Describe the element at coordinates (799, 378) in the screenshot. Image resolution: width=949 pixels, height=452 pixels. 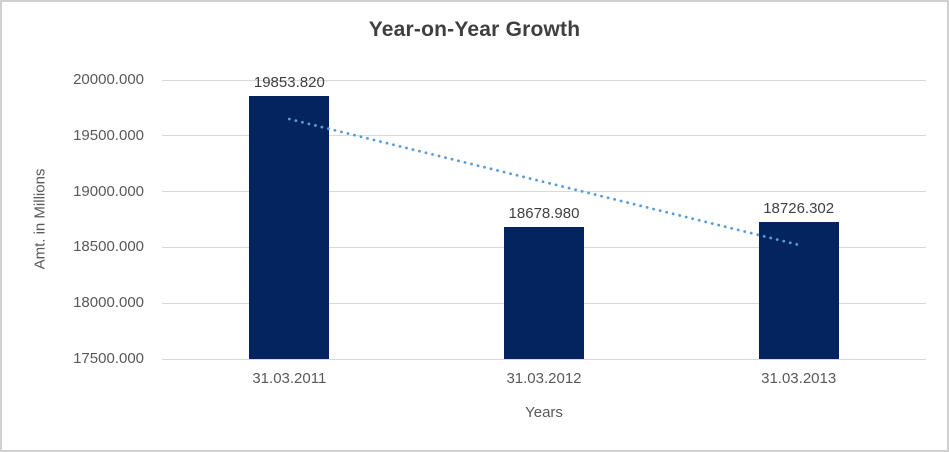
I see `x-tick-label: 31.03.2013` at that location.